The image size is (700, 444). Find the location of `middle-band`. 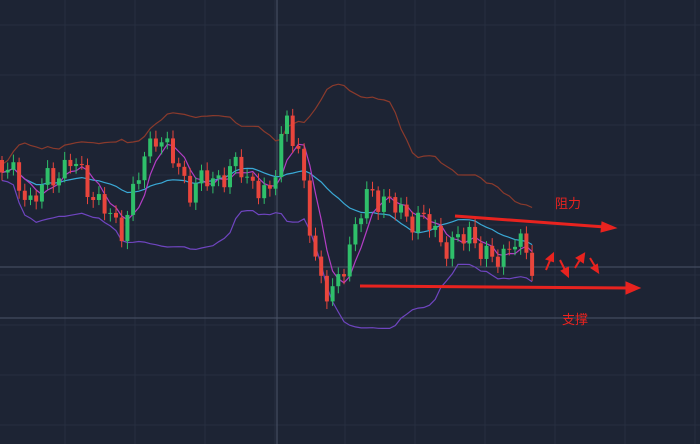

middle-band is located at coordinates (267, 206).